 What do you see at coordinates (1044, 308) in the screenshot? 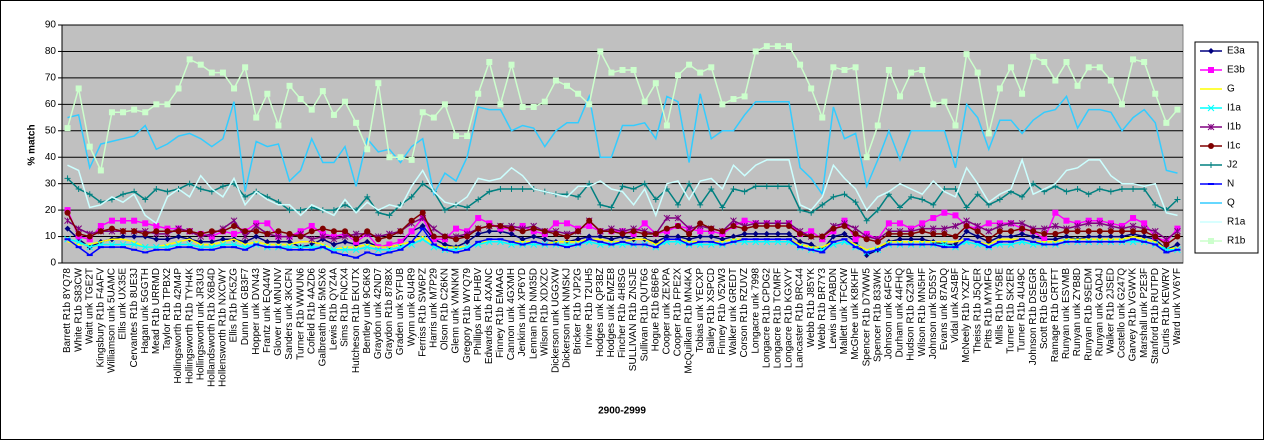
I see `x-tick-label: Scott R1b GESPP` at bounding box center [1044, 308].